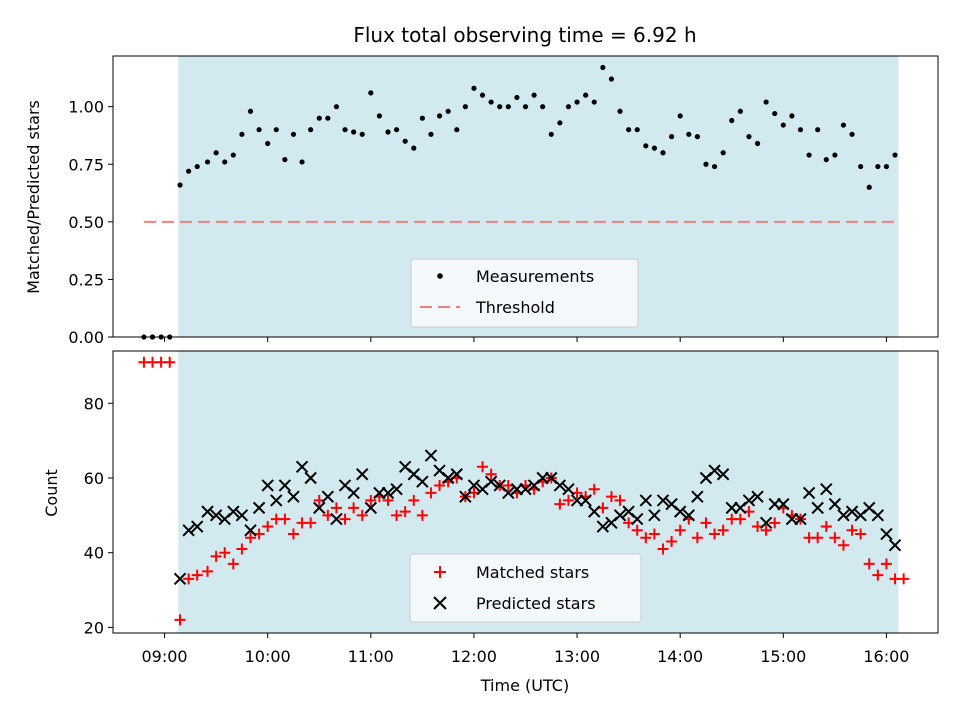  I want to click on top-legend-box, so click(524, 293).